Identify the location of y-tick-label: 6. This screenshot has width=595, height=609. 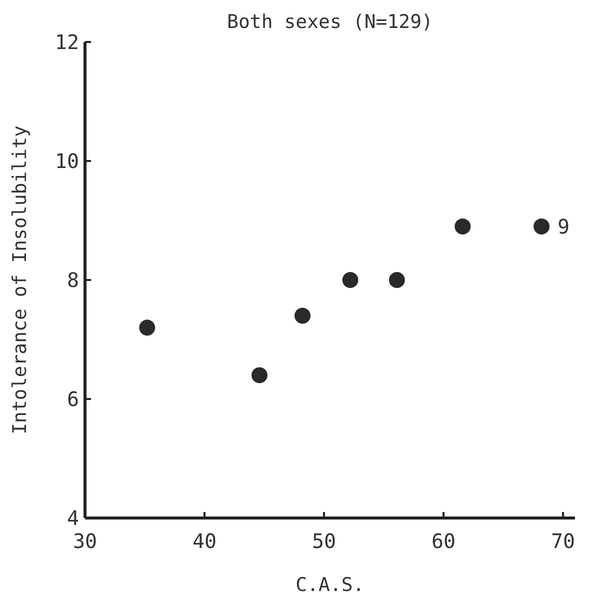
(72, 399).